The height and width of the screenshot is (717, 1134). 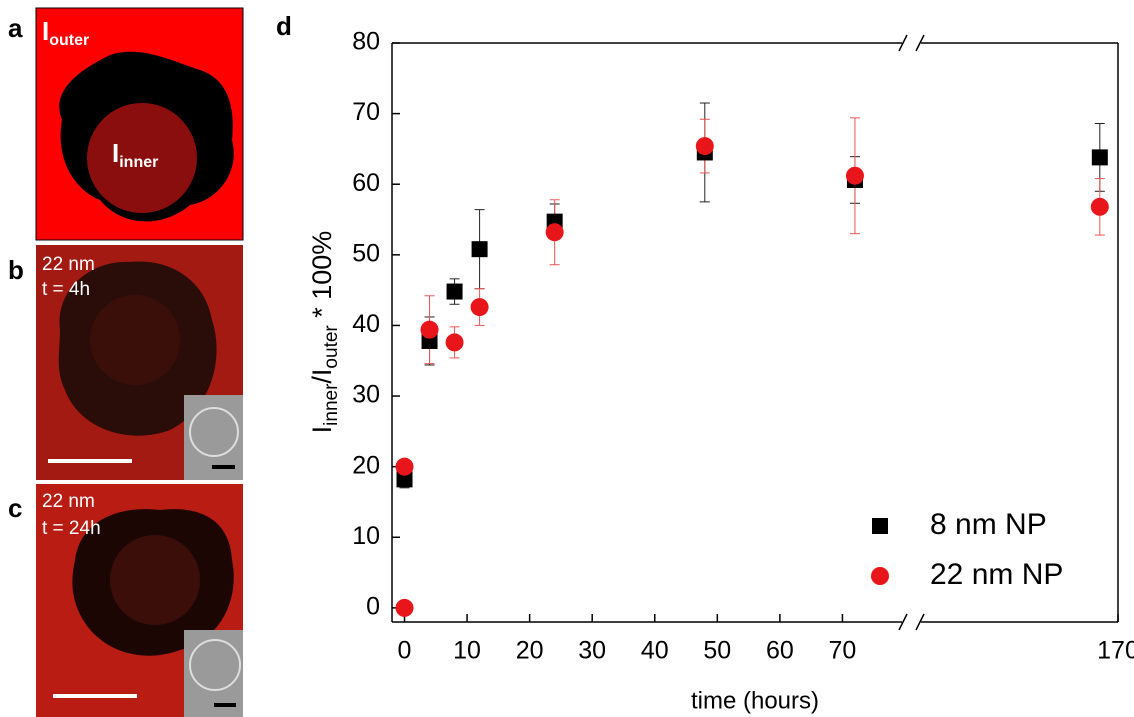 I want to click on panel-text: t = 24h, so click(x=71, y=528).